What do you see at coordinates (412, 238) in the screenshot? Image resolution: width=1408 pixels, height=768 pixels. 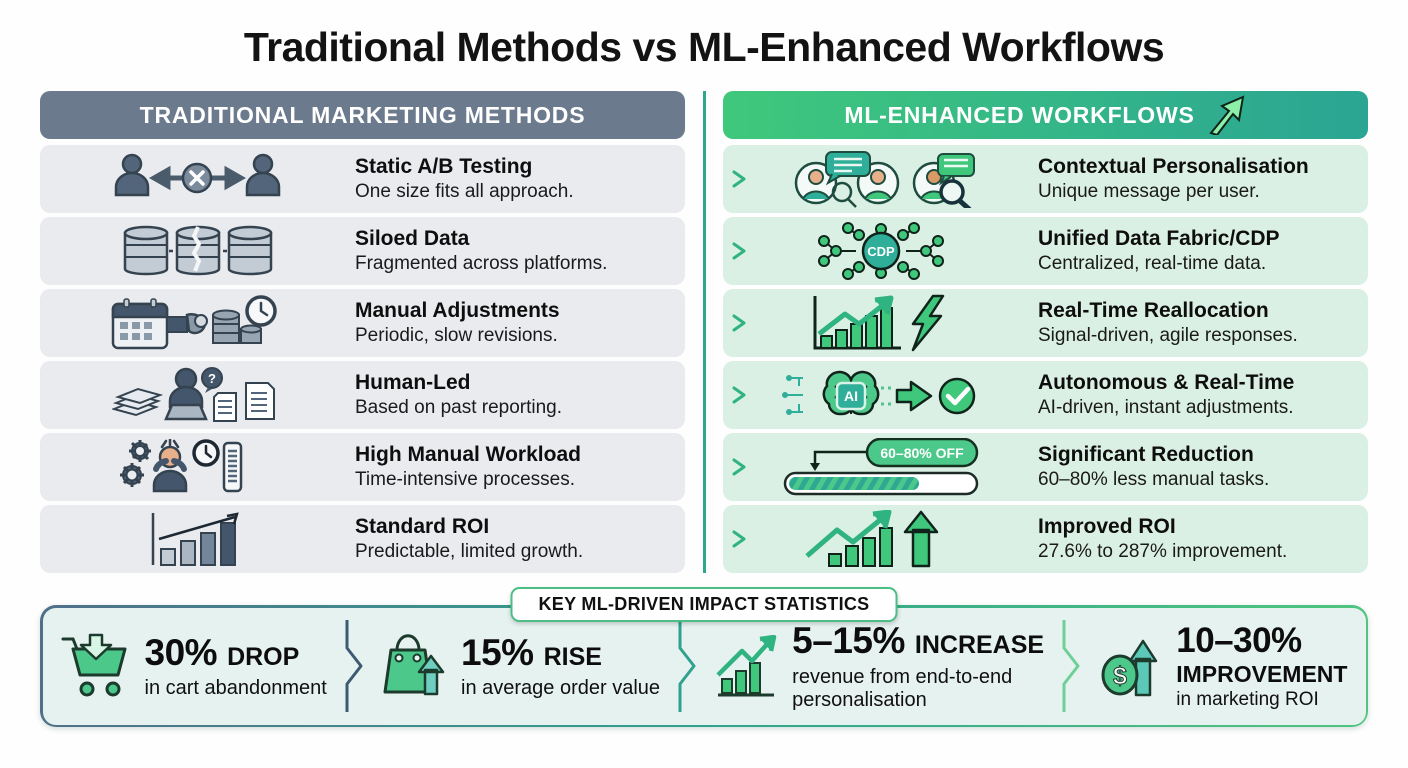 I see `row-title: Siloed Data` at bounding box center [412, 238].